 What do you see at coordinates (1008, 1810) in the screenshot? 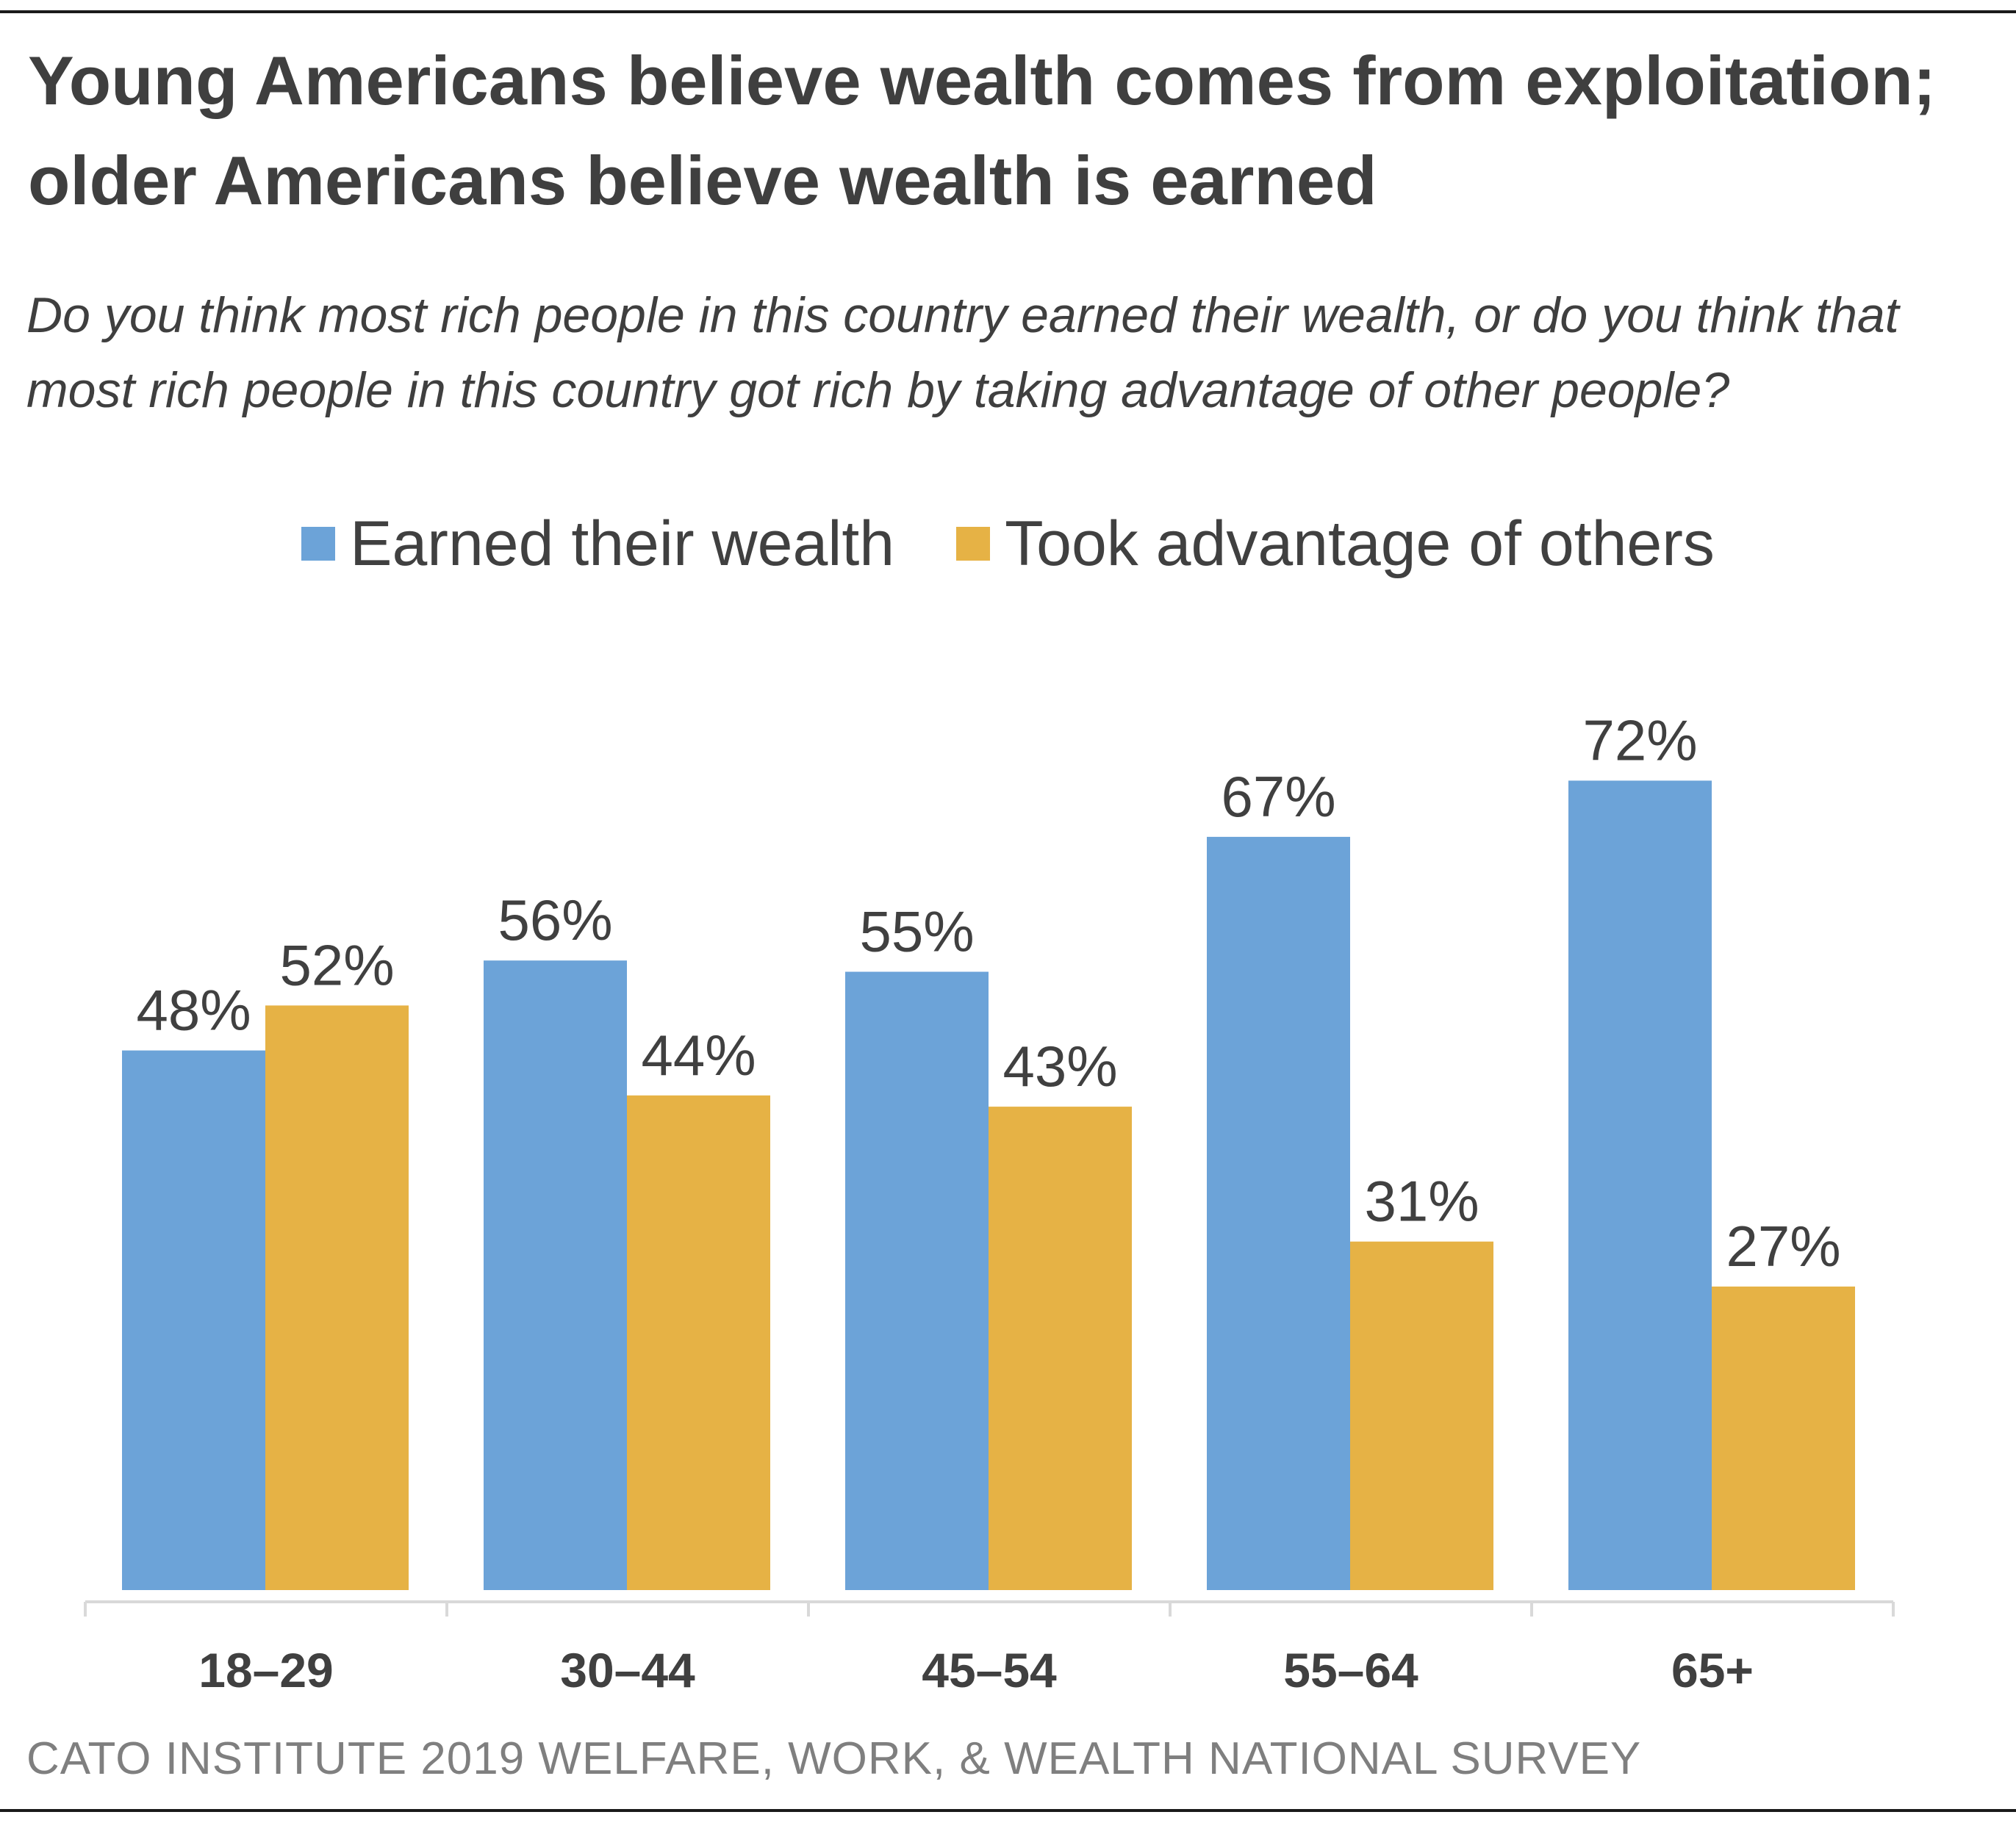
I see `bottom-rule` at bounding box center [1008, 1810].